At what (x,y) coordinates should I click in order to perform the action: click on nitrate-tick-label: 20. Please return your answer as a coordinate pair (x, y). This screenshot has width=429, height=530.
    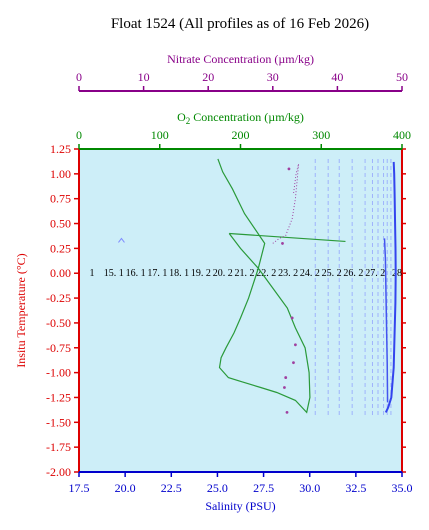
    Looking at the image, I should click on (208, 77).